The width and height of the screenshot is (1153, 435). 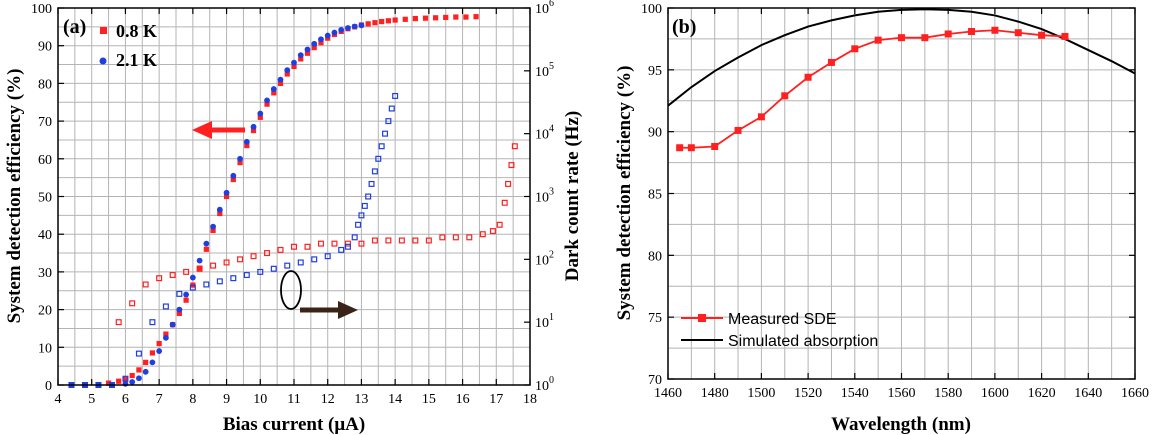 I want to click on x-tick-label: 8, so click(x=192, y=399).